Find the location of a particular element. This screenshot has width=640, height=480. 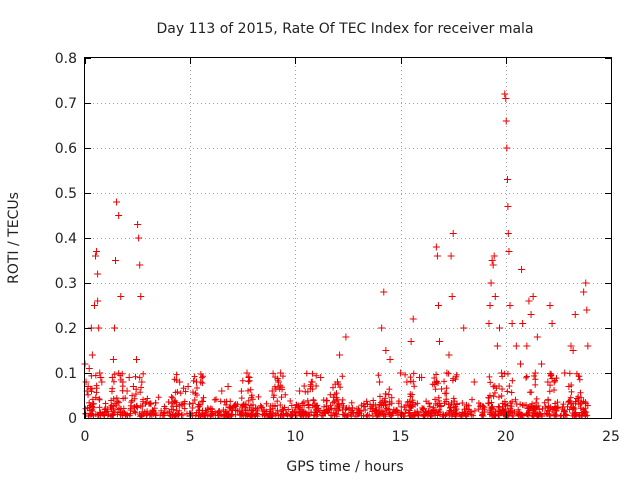

y-tick-labels: 0 0.1 0.2 0.3 0.4 0.5 0.6 0.7 0.8 is located at coordinates (66, 239).